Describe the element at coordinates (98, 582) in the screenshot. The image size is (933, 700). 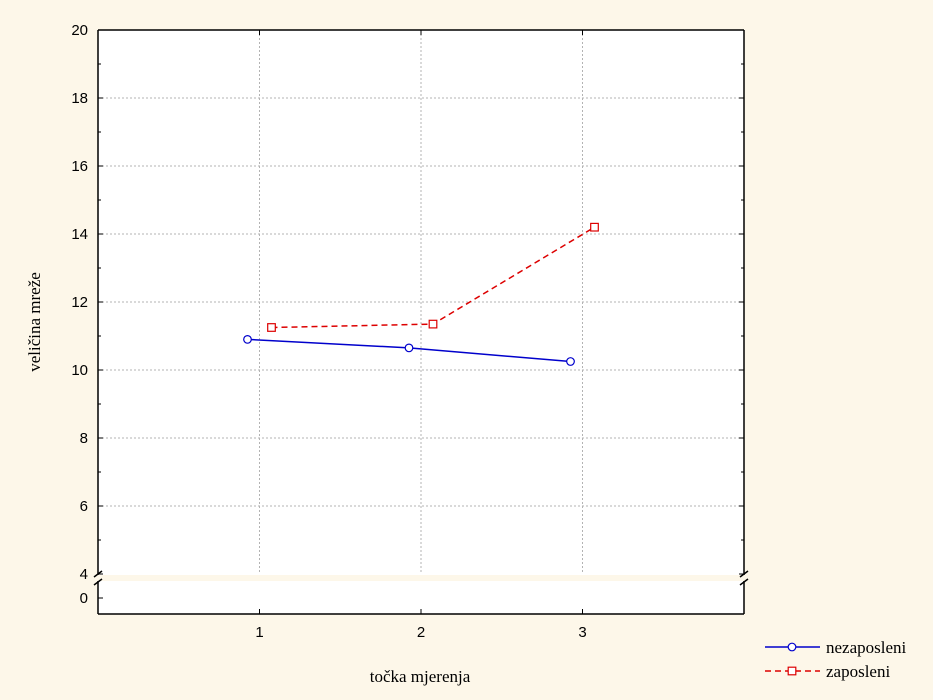
I see `axis-break-mark-left` at that location.